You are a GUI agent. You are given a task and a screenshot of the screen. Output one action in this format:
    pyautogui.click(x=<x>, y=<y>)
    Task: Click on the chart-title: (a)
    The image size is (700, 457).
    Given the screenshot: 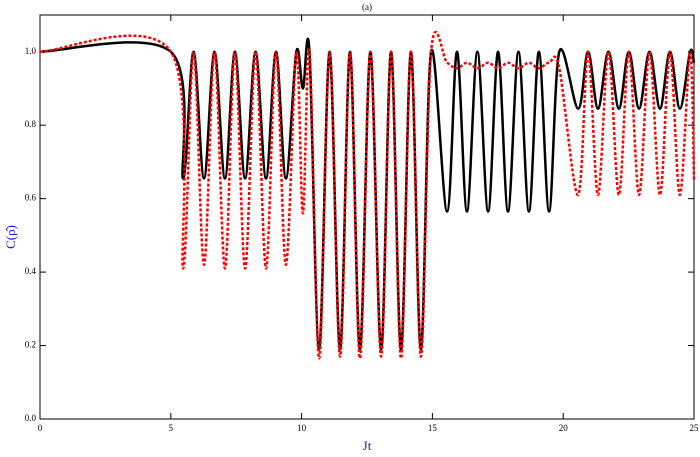 What is the action you would take?
    pyautogui.click(x=367, y=7)
    